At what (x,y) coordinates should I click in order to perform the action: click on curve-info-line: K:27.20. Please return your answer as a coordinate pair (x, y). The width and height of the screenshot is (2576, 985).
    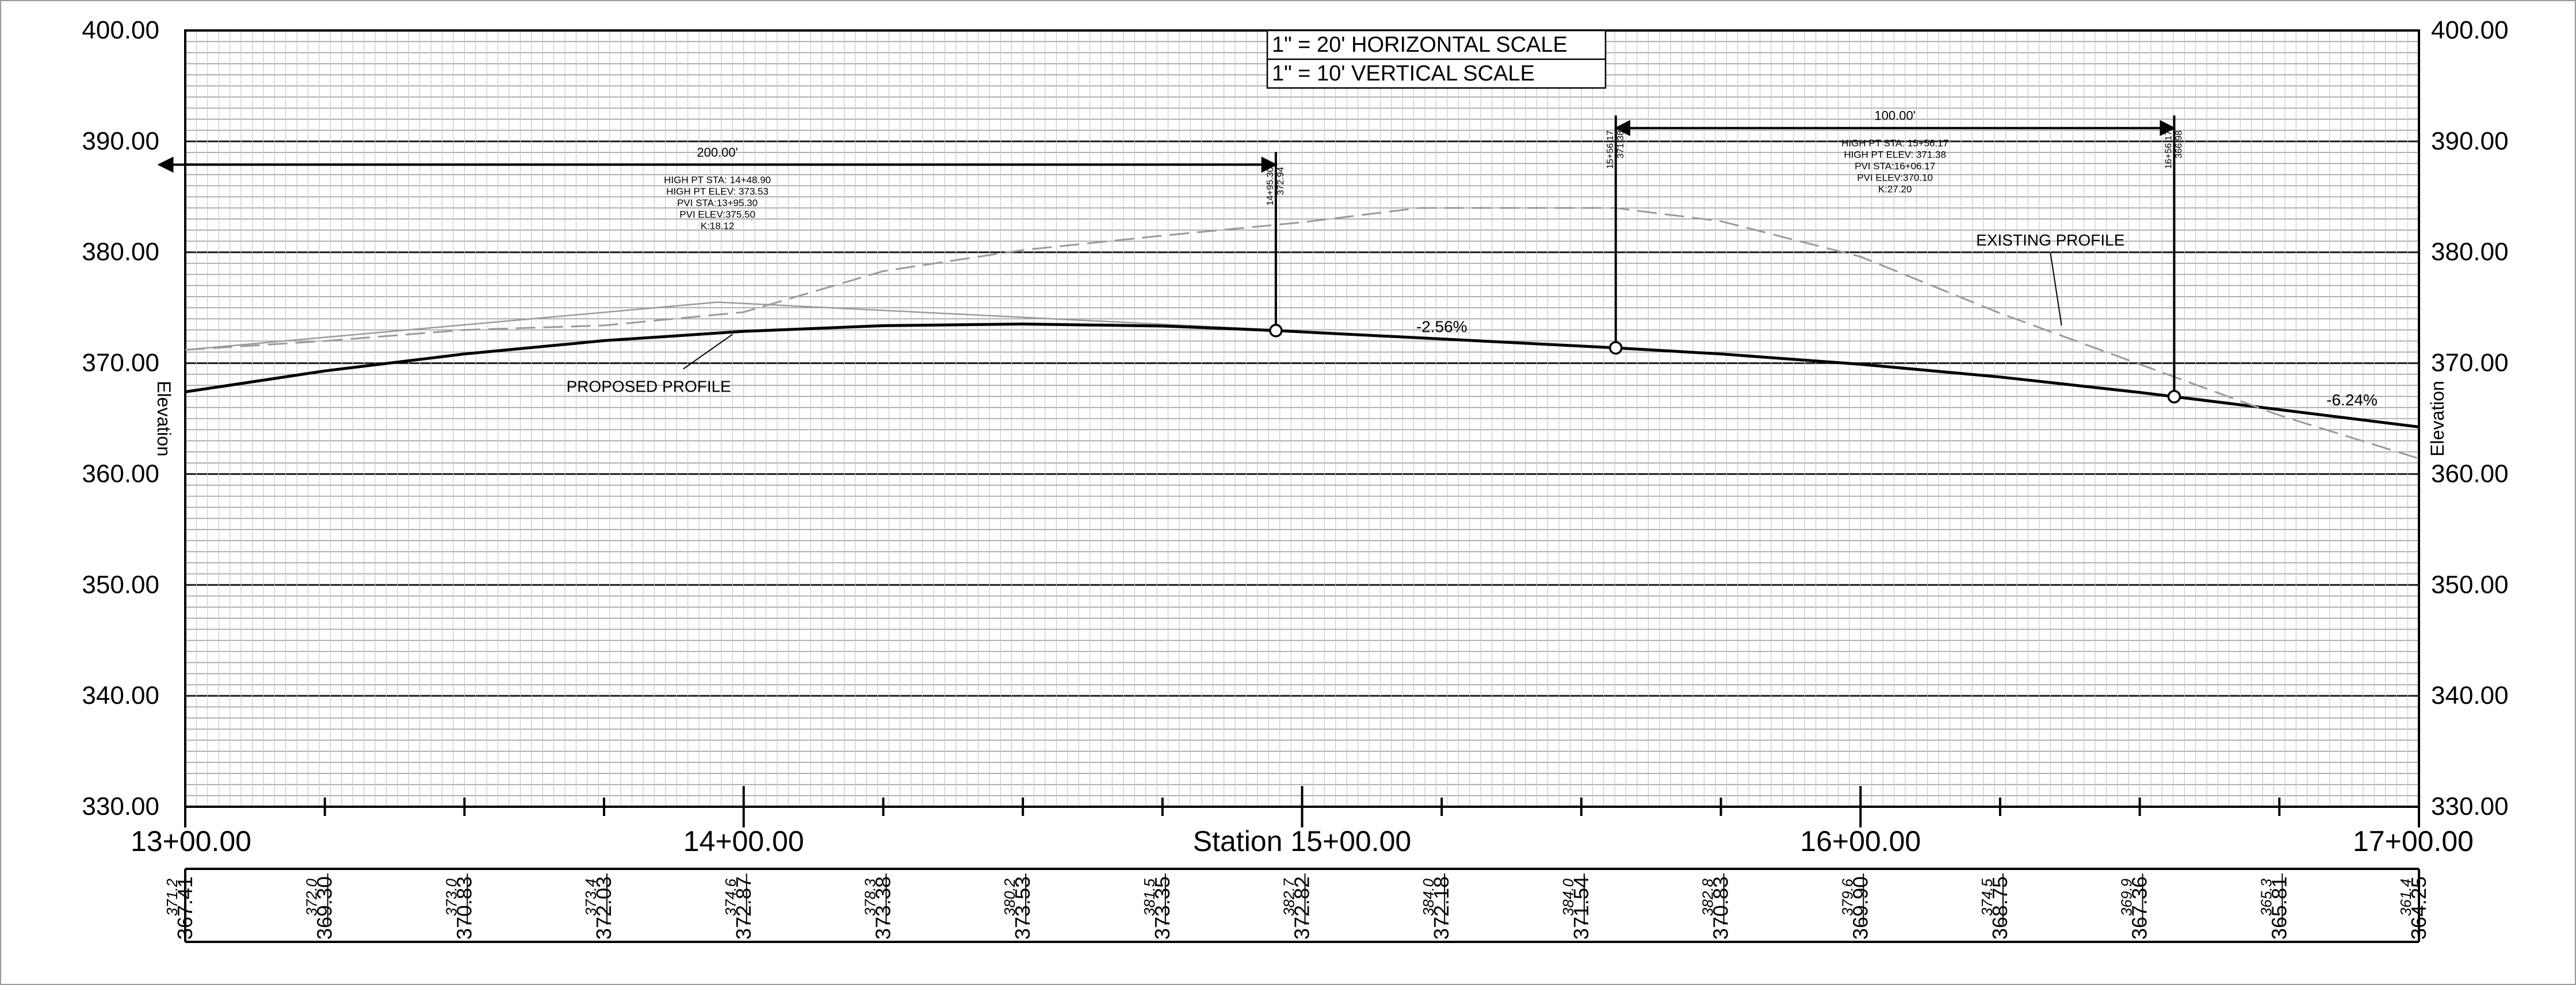
    Looking at the image, I should click on (1895, 190).